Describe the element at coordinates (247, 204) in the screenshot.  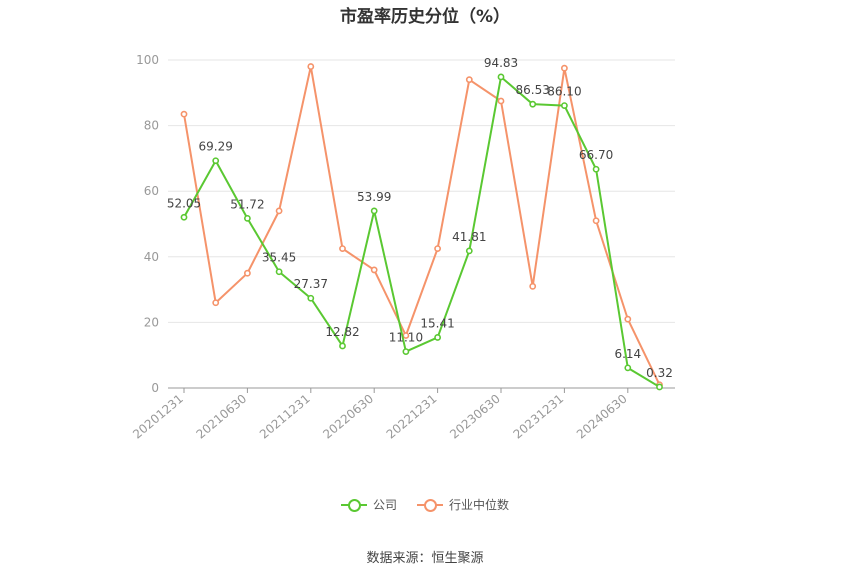
I see `data-label: 51.72` at that location.